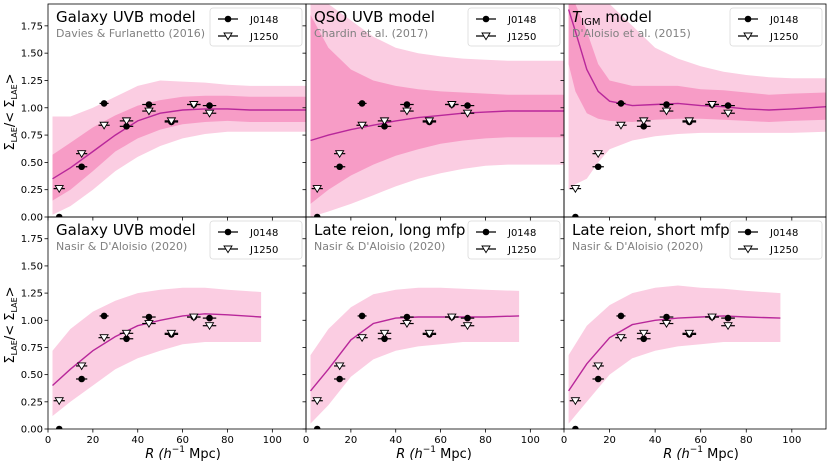 This screenshot has height=469, width=830. Describe the element at coordinates (701, 453) in the screenshot. I see `x-axis-label-right: R (h−1 Mpc)` at that location.